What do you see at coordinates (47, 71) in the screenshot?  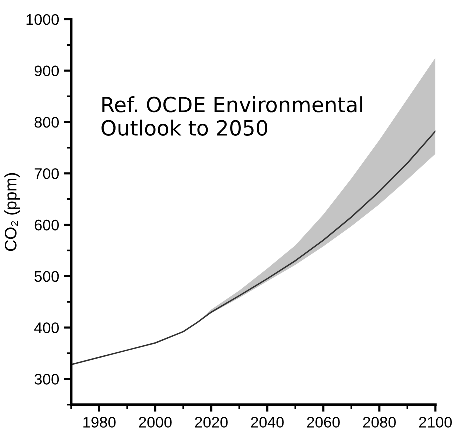 I see `y-tick-label: 900` at bounding box center [47, 71].